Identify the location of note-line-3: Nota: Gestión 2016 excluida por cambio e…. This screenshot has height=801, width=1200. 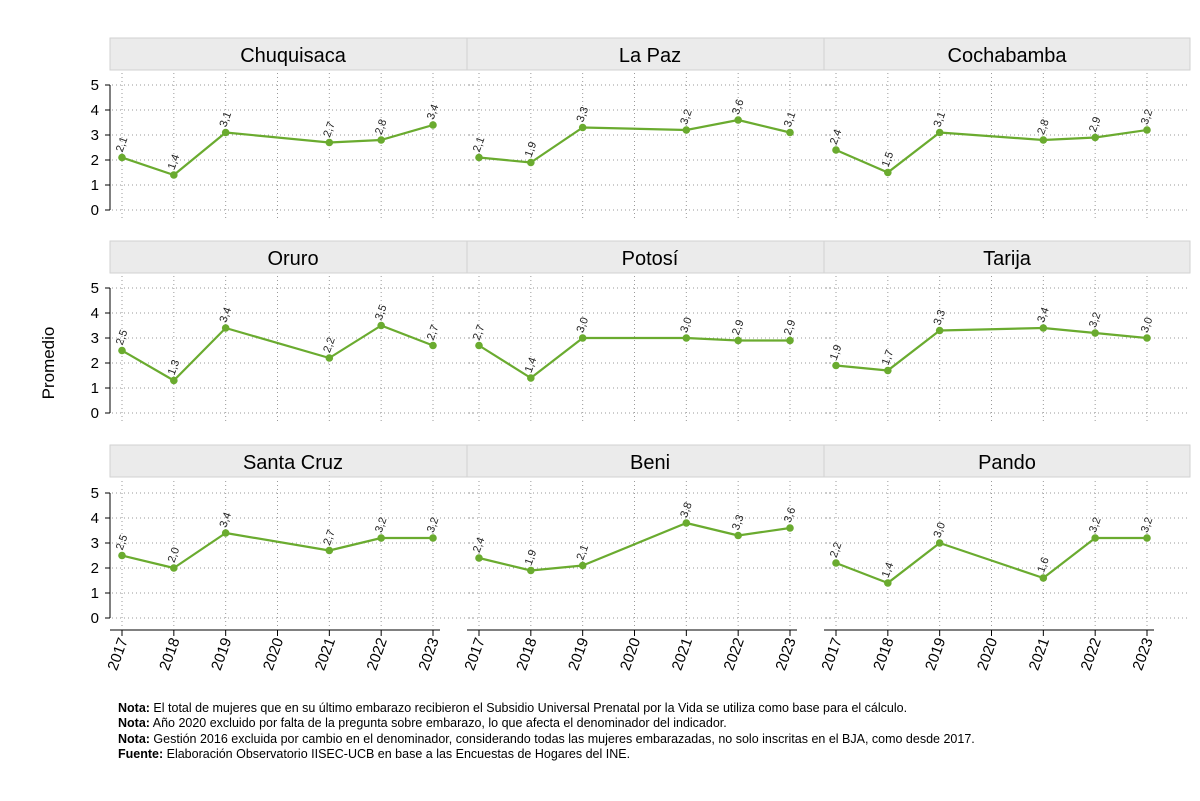
(546, 738).